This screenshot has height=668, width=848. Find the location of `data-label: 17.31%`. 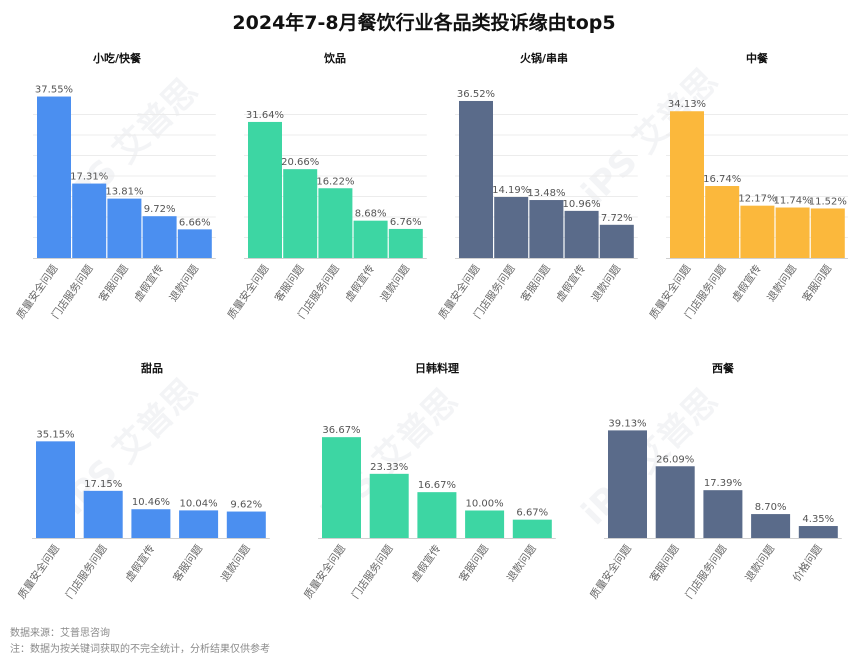

data-label: 17.31% is located at coordinates (89, 177).